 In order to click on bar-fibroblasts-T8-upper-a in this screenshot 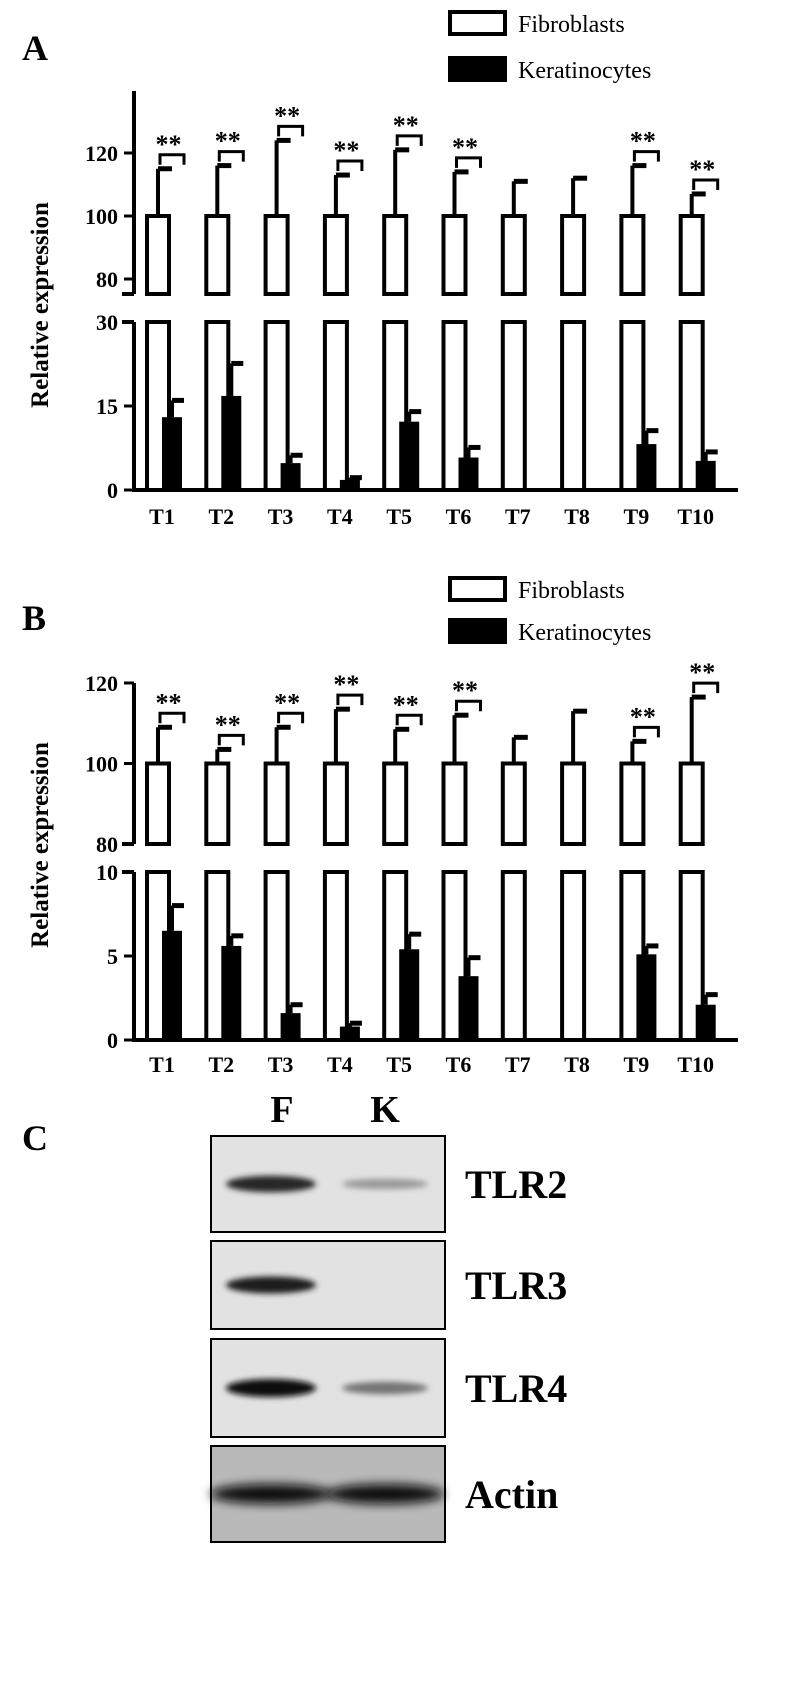, I will do `click(573, 255)`.